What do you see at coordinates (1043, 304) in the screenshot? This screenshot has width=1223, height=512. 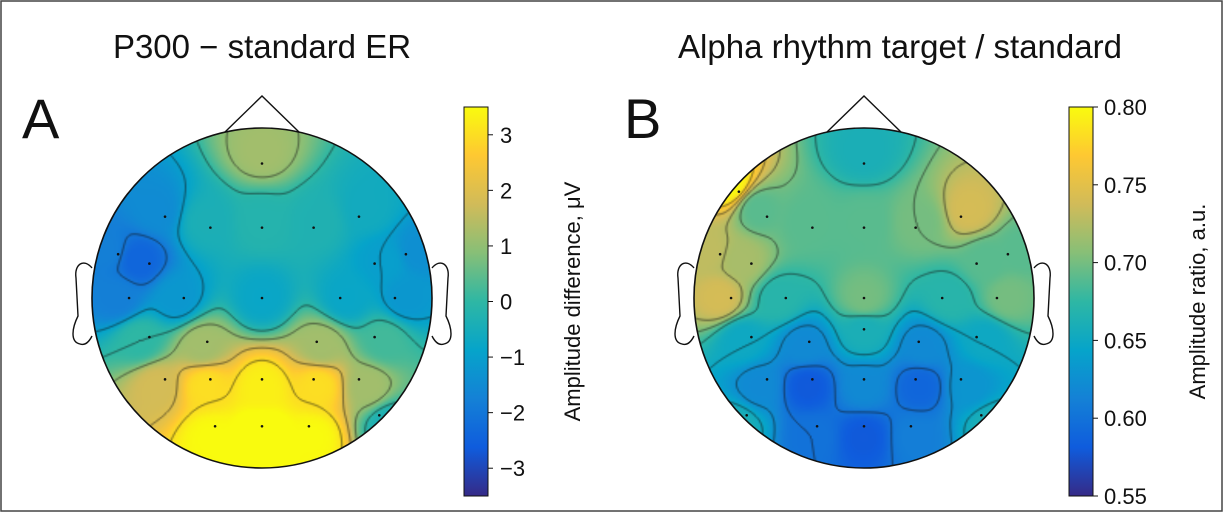 I see `panel-b-right-ear` at bounding box center [1043, 304].